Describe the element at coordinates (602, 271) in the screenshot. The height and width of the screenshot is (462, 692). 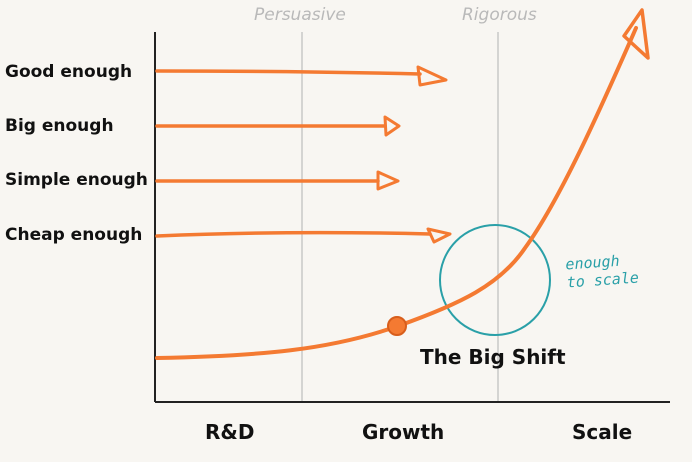
I see `enough-to-scale-note: enough to scale` at that location.